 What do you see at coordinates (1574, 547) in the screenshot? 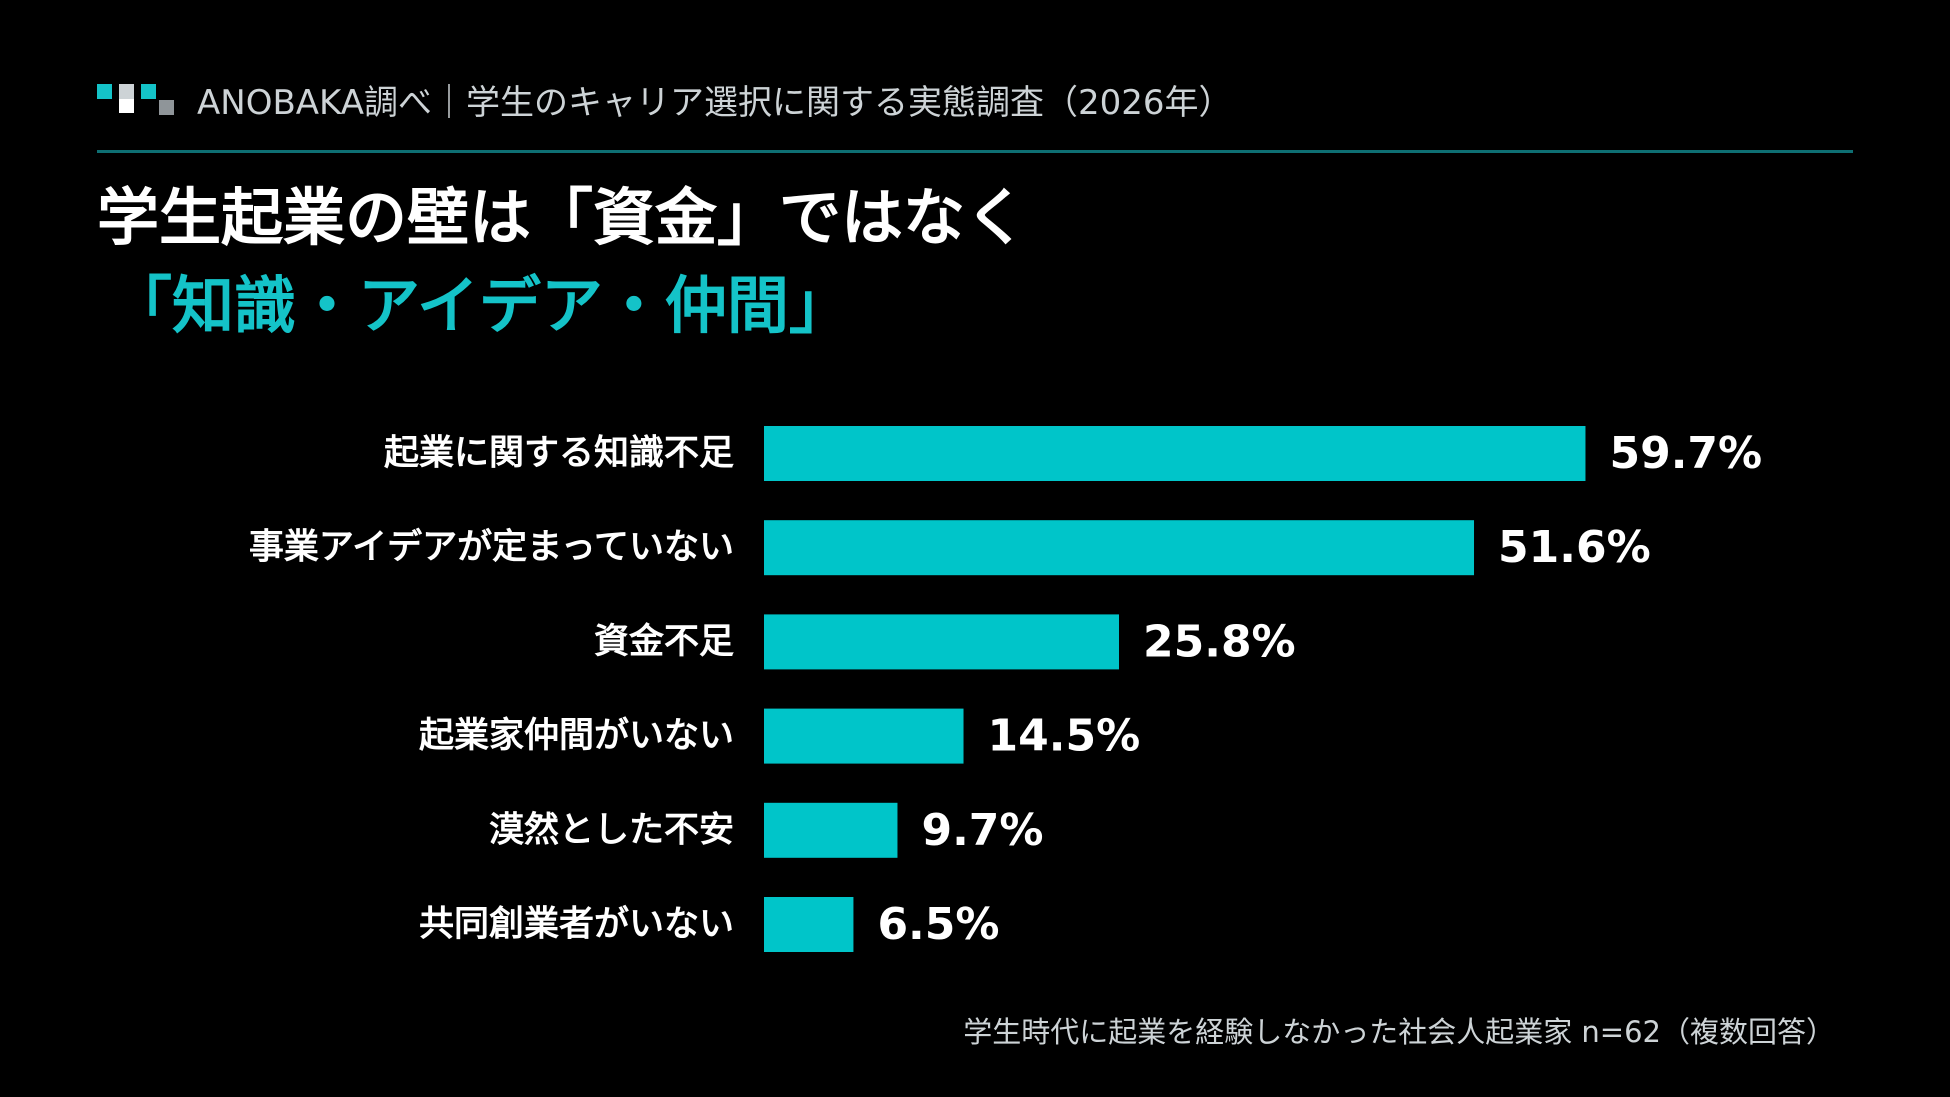
I see `value-label: 51.6%` at bounding box center [1574, 547].